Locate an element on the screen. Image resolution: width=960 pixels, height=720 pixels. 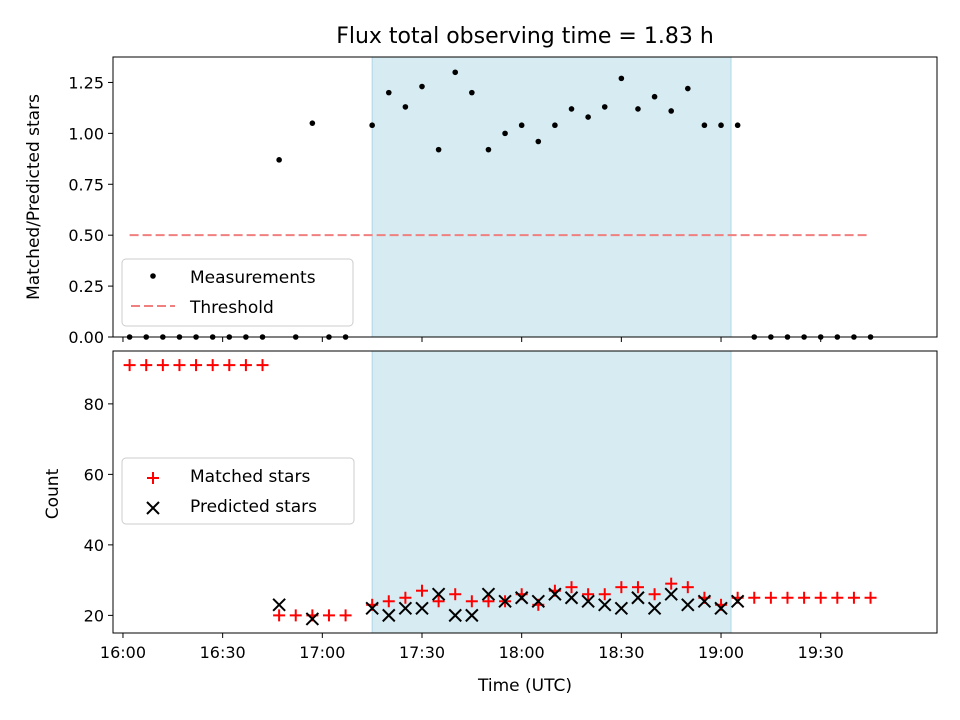
top-legend-box is located at coordinates (237, 292).